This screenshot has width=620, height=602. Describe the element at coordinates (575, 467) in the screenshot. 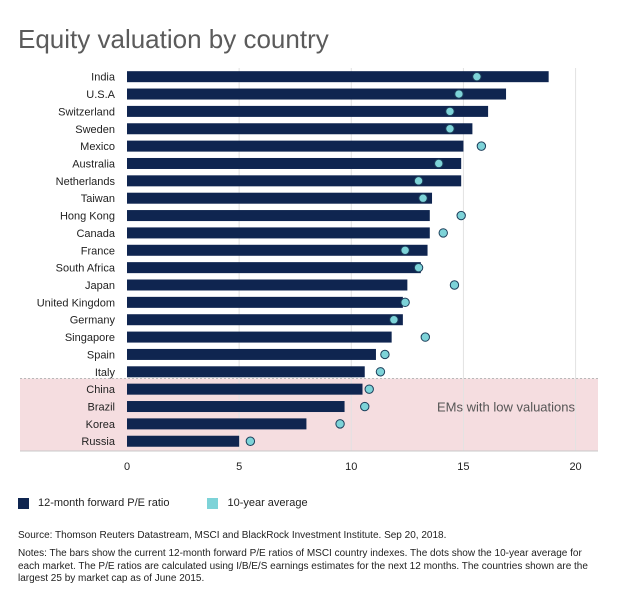

I see `x-tick-label: 20` at that location.